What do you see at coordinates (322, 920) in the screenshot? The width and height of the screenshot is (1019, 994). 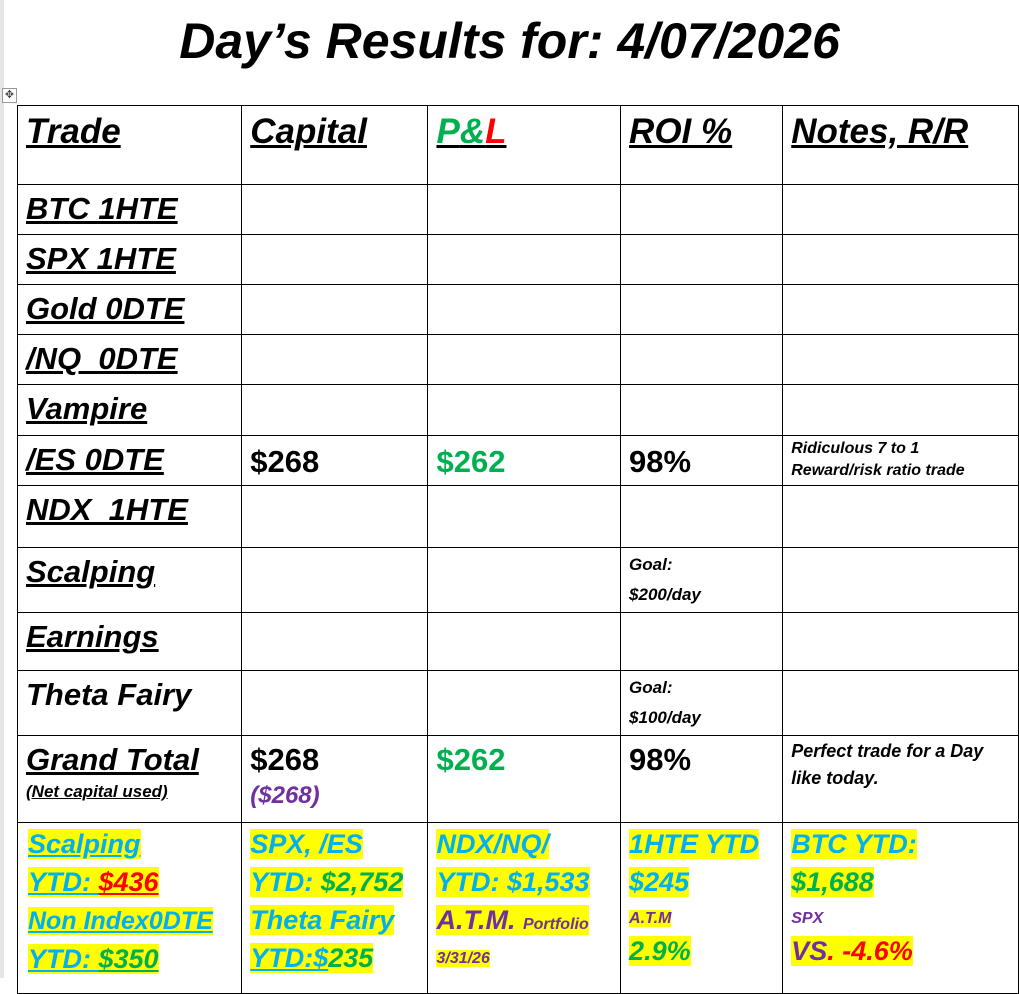 I see `theta-label: Theta Fairy` at bounding box center [322, 920].